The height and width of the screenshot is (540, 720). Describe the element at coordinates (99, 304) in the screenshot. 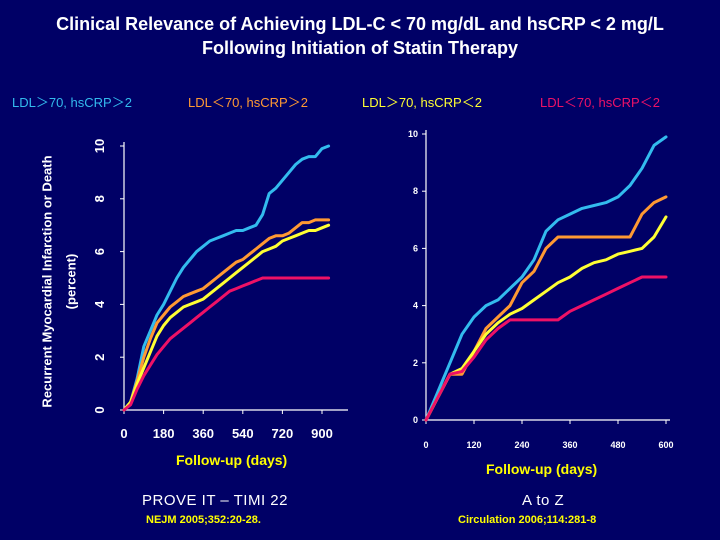

I see `left-y-tick-label: 4` at that location.